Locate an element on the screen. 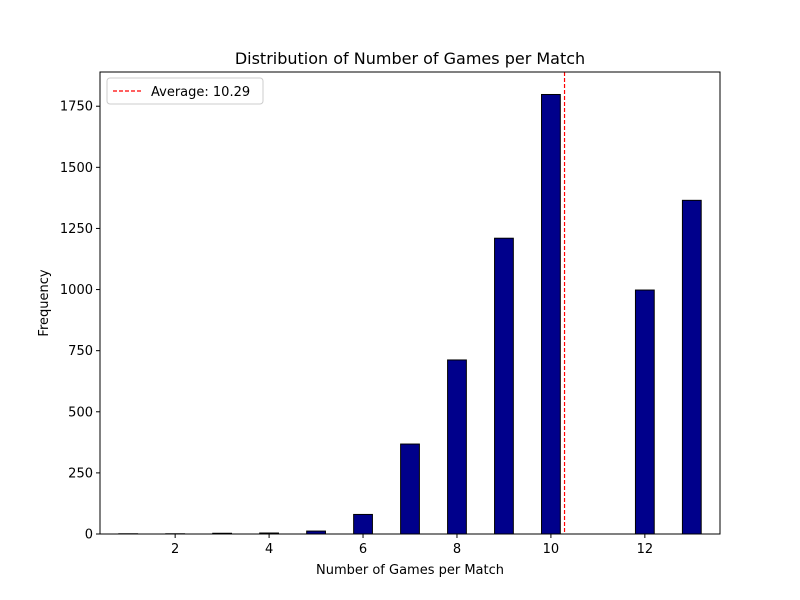 The height and width of the screenshot is (600, 800). y-tick-label: 250 is located at coordinates (80, 473).